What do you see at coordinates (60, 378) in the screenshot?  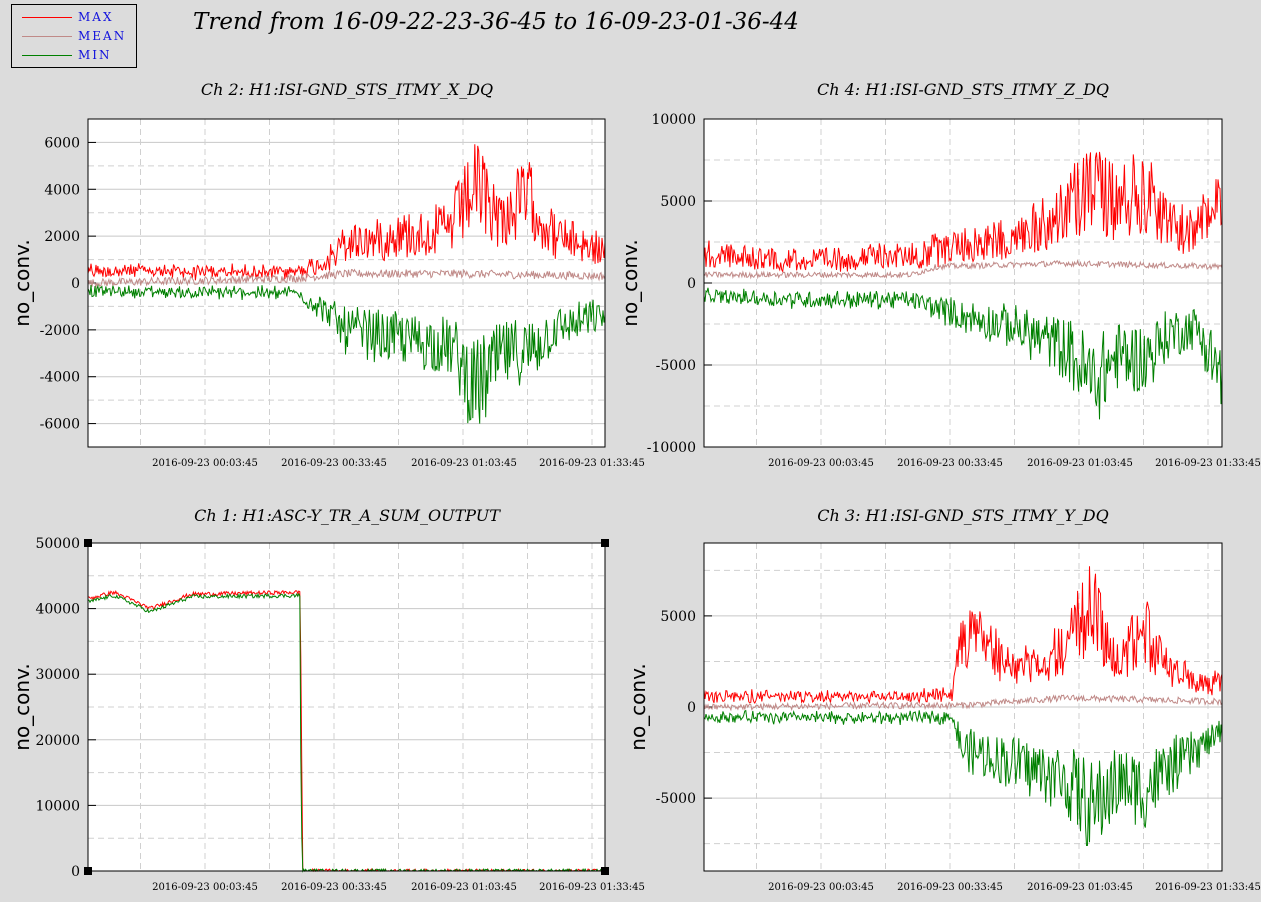 I see `y-tick-label: -4000` at bounding box center [60, 378].